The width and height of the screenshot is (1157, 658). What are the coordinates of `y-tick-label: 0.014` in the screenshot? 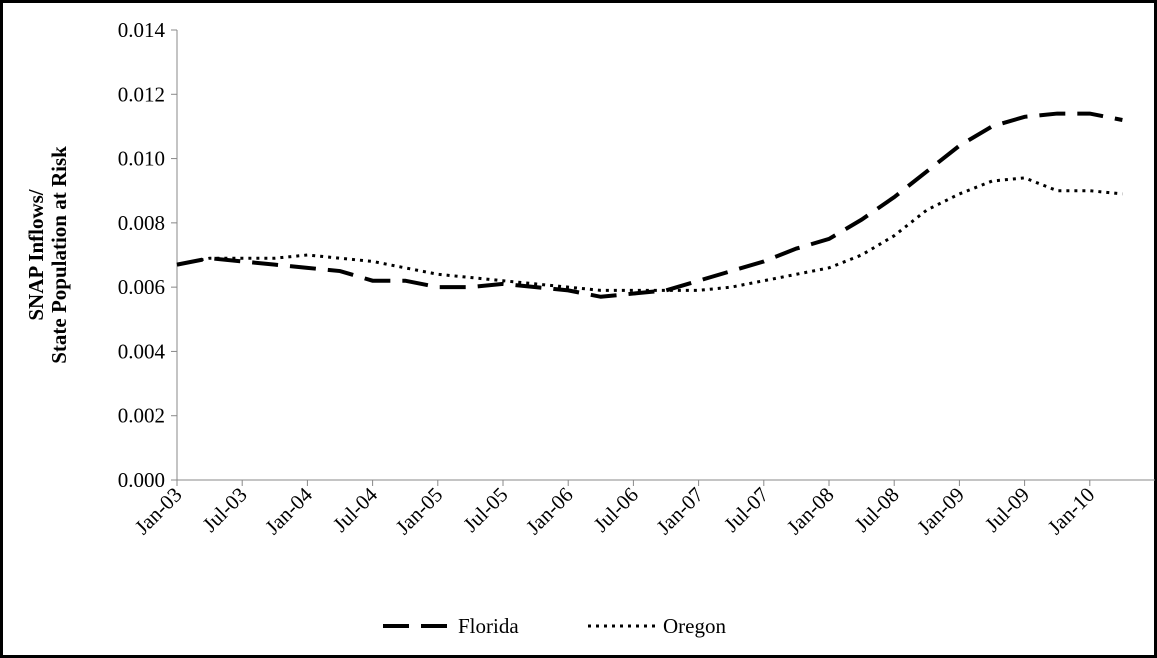 It's located at (142, 30).